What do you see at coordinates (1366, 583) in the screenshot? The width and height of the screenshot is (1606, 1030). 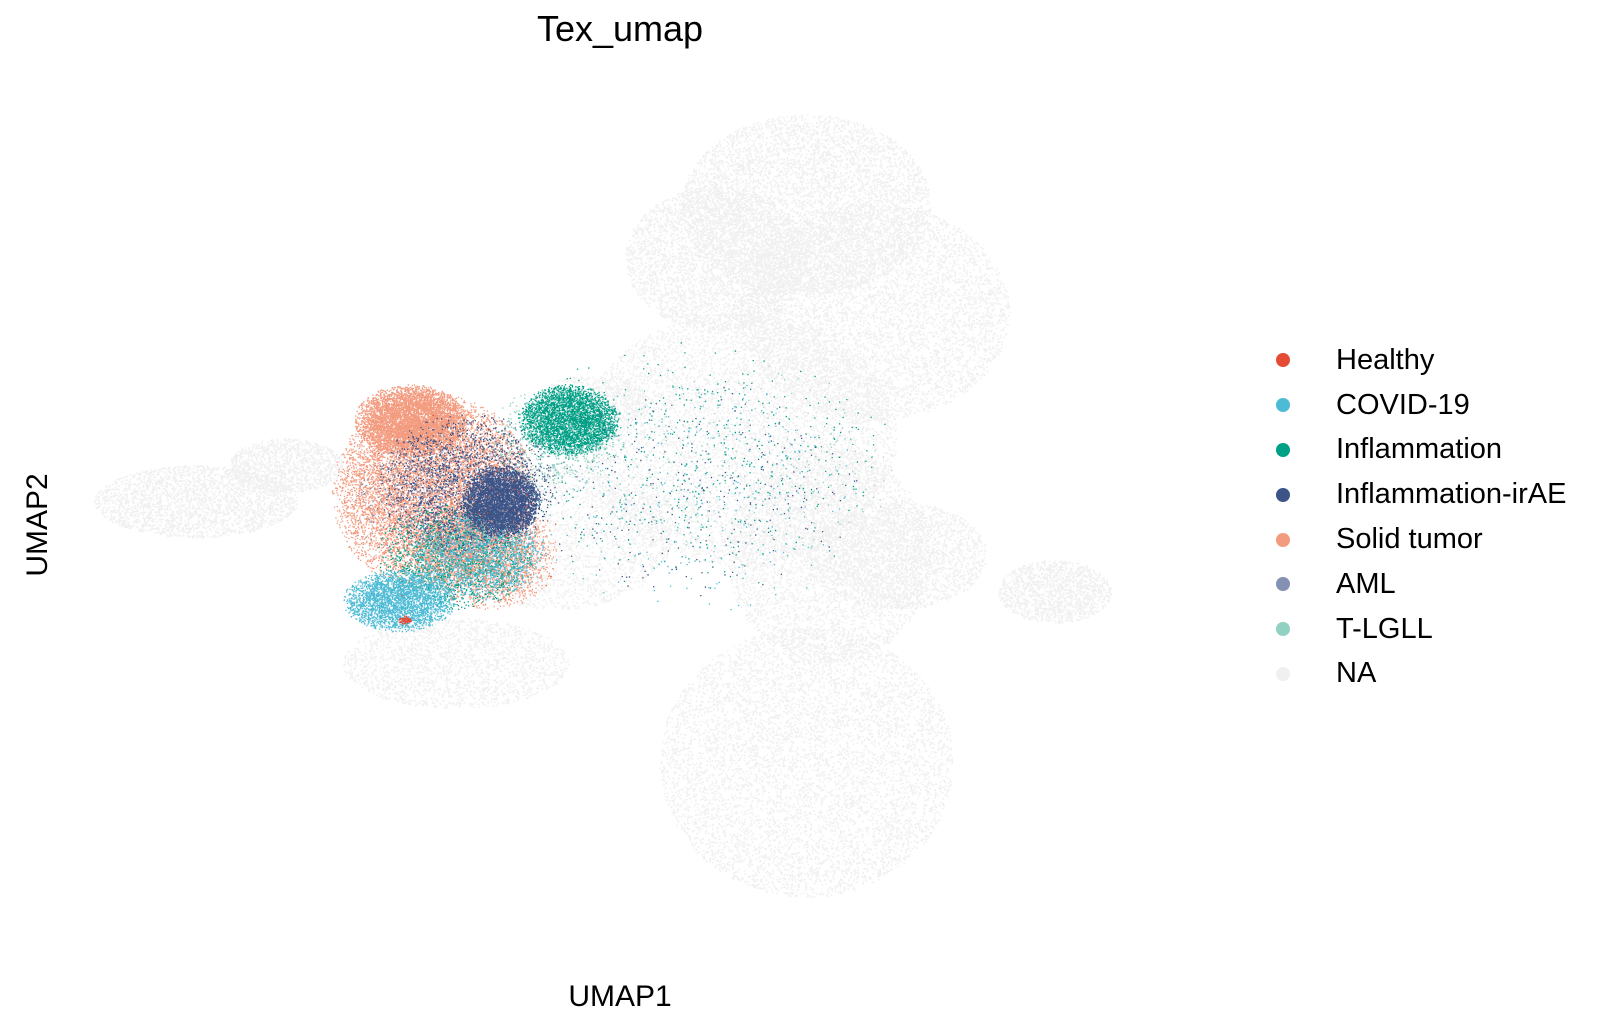 I see `legend-label: AML` at bounding box center [1366, 583].